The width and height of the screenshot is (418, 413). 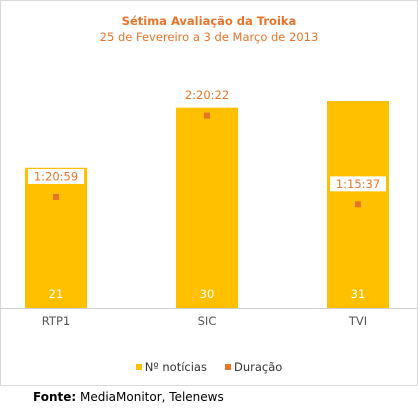 I want to click on x-tick-label-rtp1: RTP1, so click(x=56, y=321).